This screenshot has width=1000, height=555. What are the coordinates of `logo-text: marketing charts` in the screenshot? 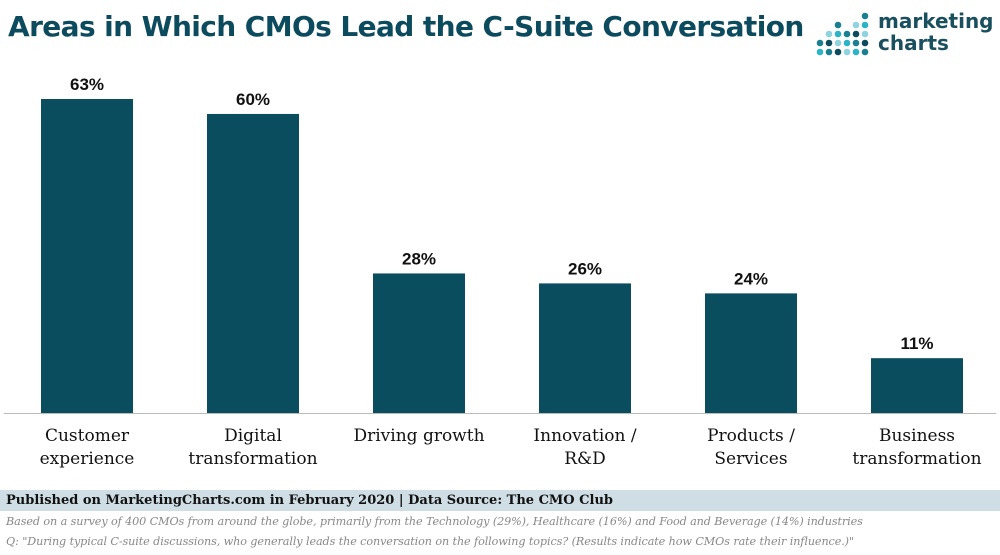 It's located at (936, 32).